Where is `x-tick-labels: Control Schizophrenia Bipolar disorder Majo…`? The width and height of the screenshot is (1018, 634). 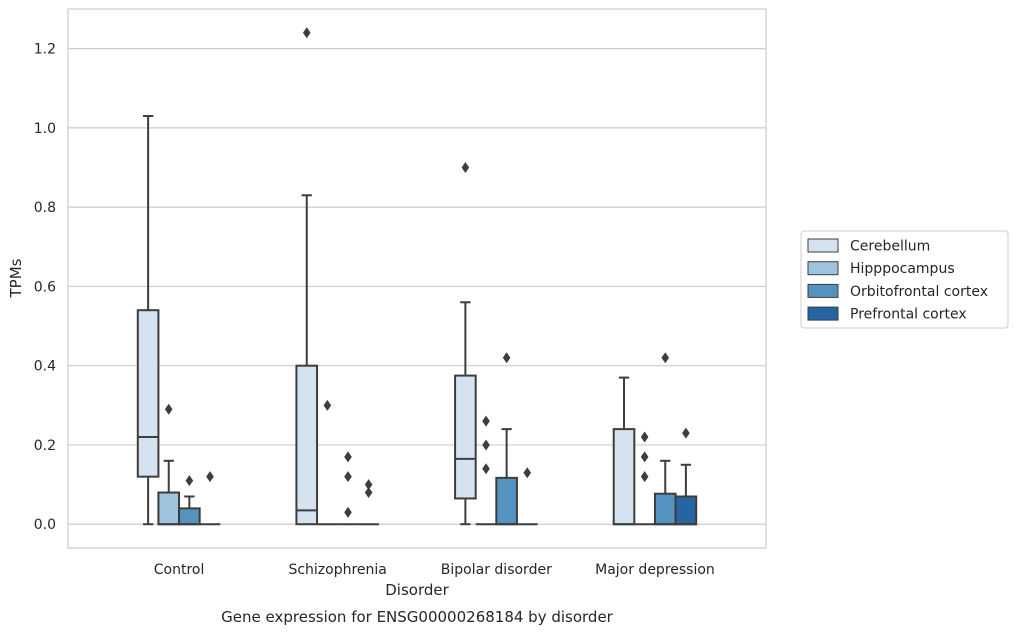
x-tick-labels: Control Schizophrenia Bipolar disorder Majo… is located at coordinates (434, 570).